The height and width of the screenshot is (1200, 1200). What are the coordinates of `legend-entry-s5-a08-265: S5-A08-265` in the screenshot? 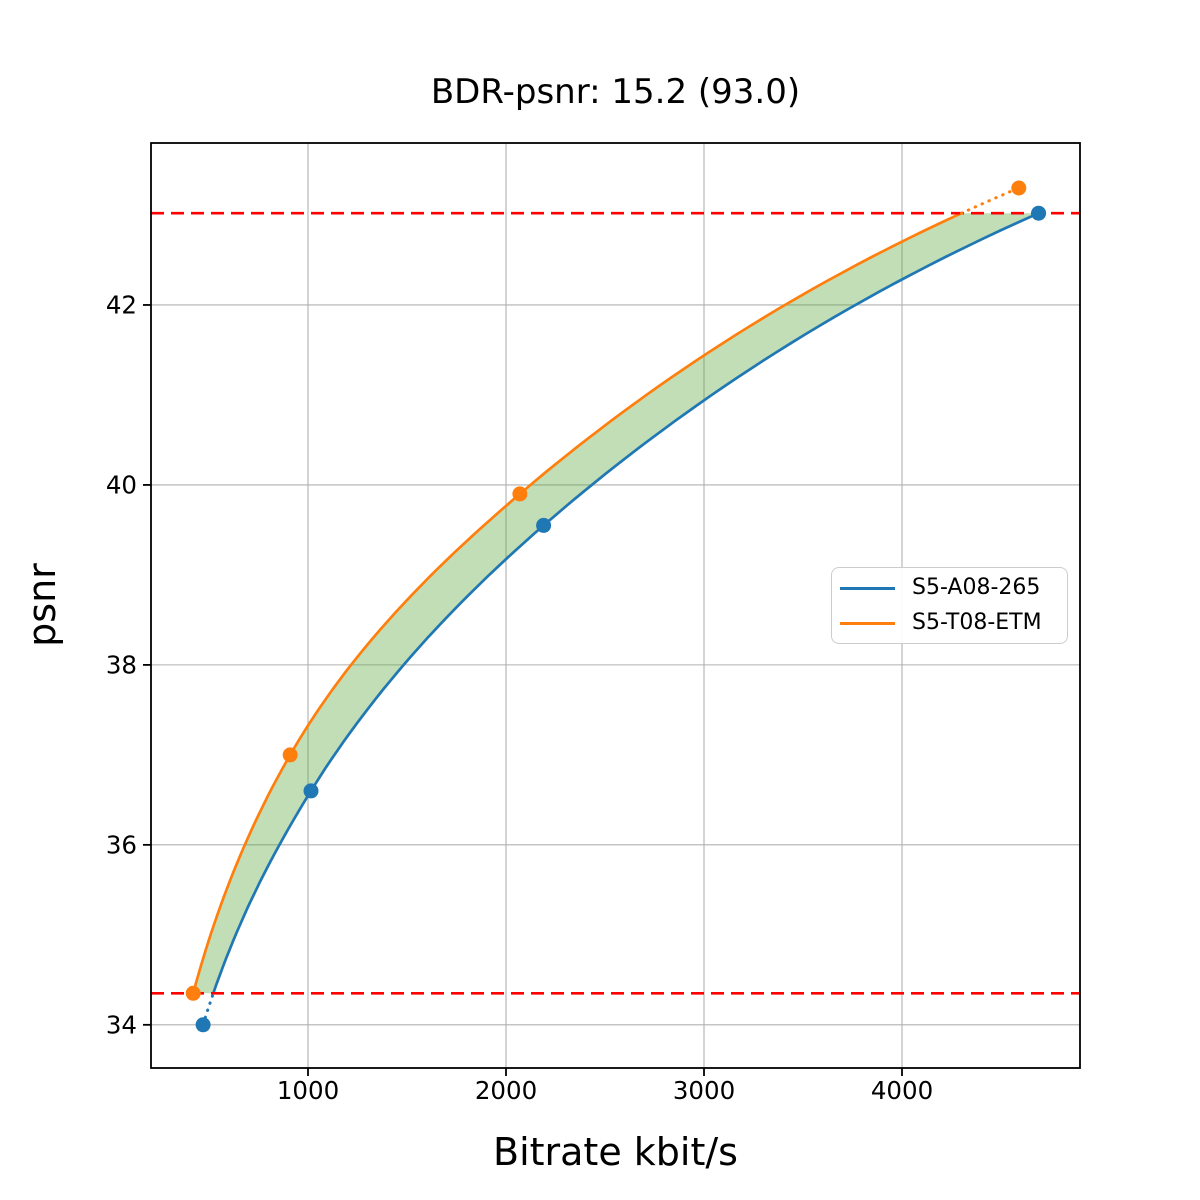 It's located at (953, 588).